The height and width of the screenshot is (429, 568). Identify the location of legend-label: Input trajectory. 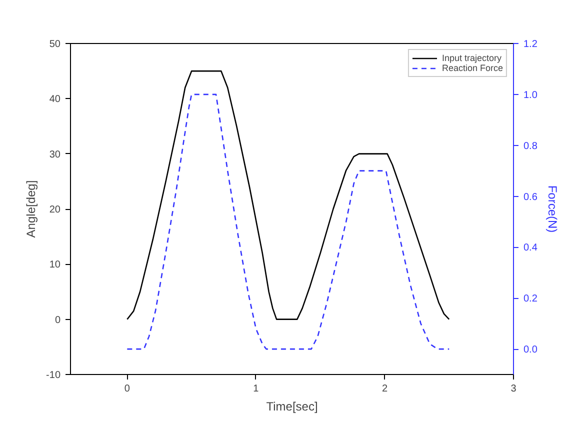
(472, 58).